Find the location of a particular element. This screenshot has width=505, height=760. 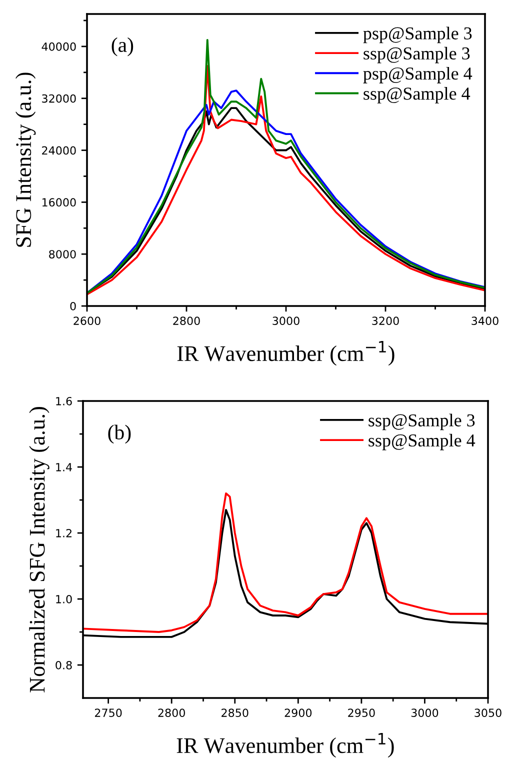

y-tick-label: 16000 is located at coordinates (59, 202).